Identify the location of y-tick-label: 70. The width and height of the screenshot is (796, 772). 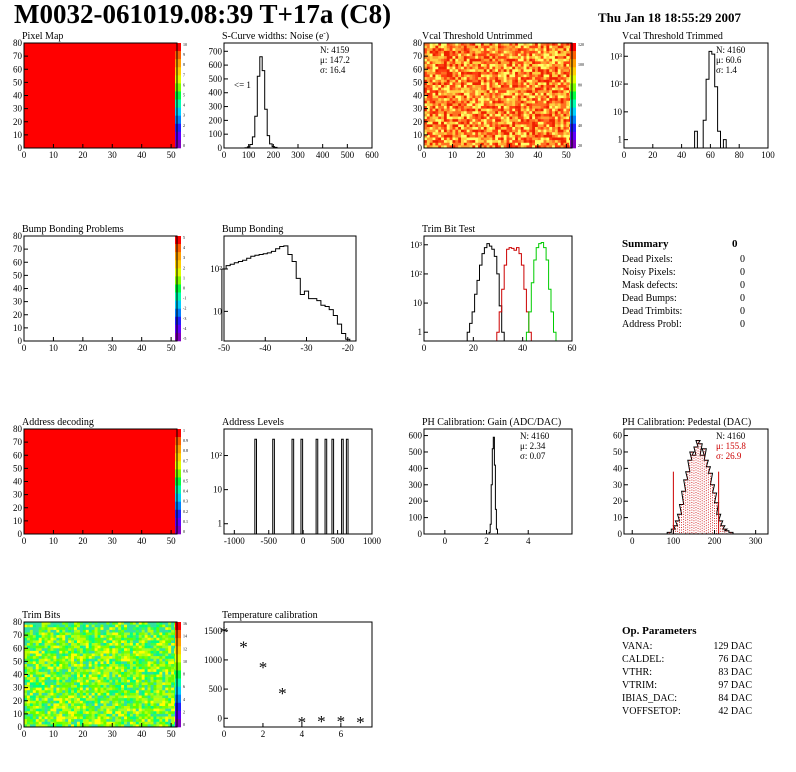
(18, 635).